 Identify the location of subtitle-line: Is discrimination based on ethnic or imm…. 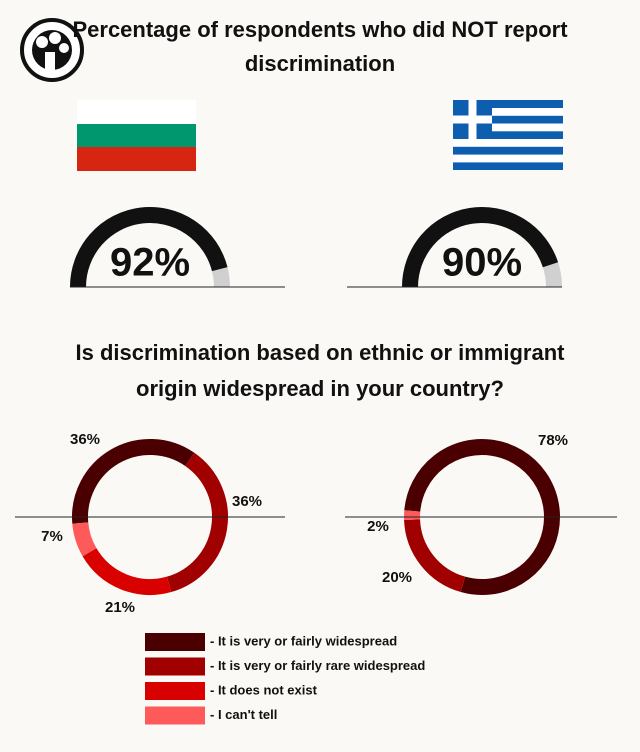
(321, 352).